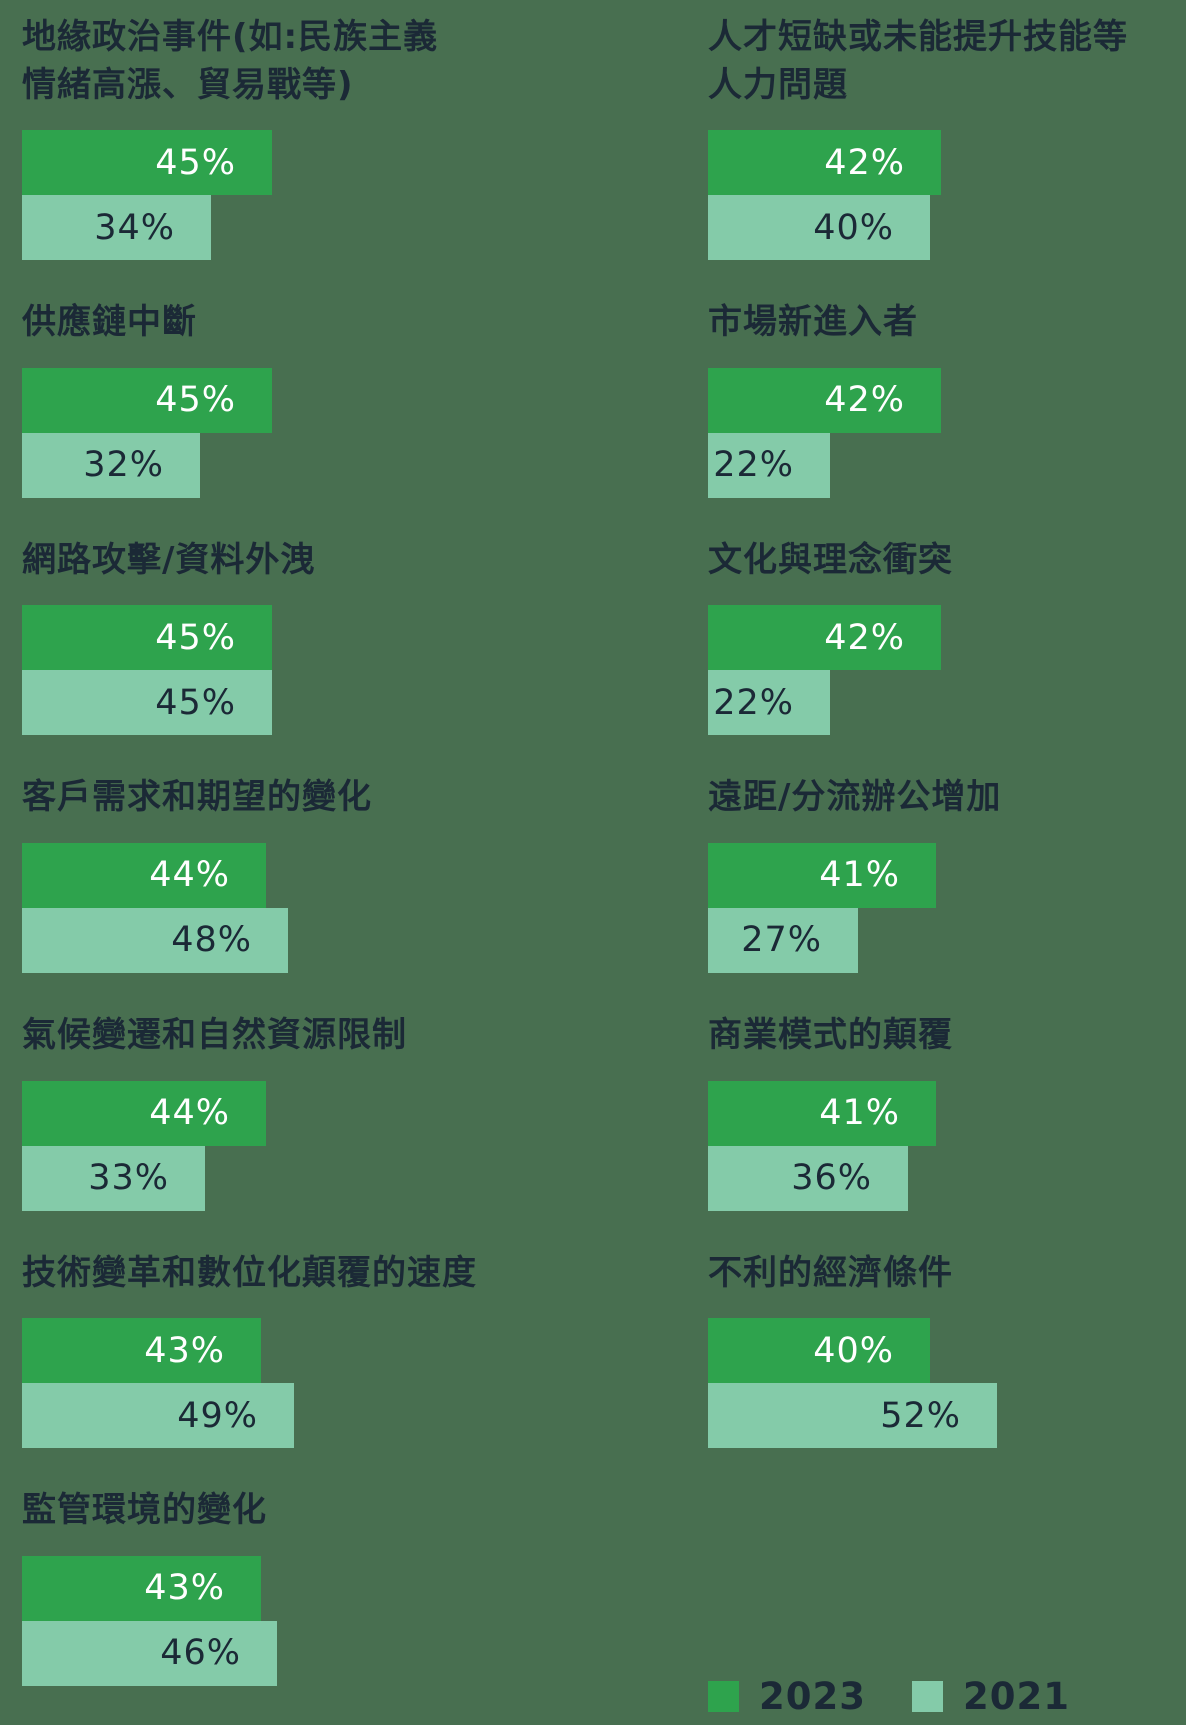 The image size is (1186, 1725). I want to click on bar-2021: 49%, so click(158, 1416).